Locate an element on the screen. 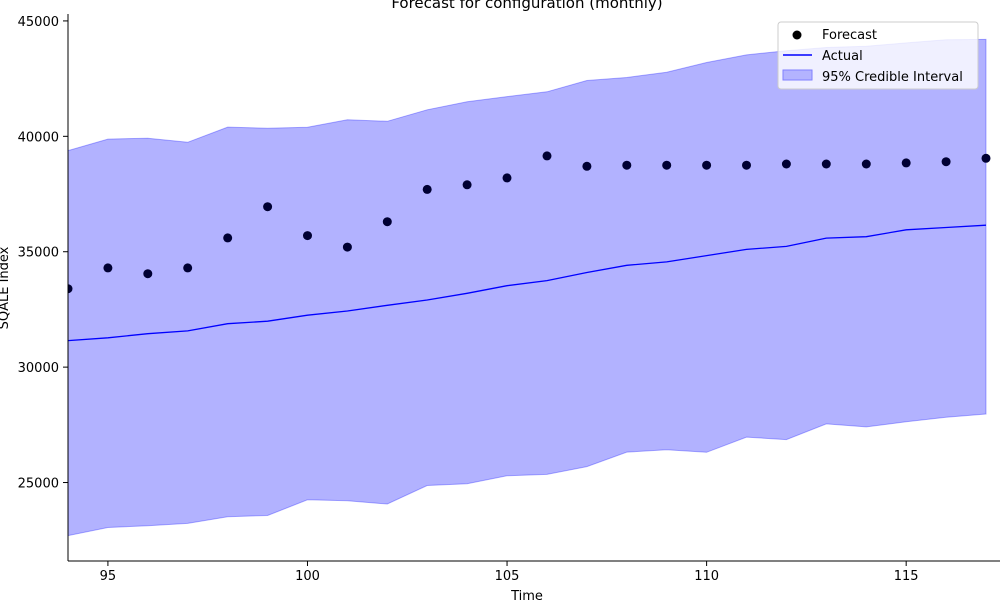  x-tick-label: 95 is located at coordinates (108, 576).